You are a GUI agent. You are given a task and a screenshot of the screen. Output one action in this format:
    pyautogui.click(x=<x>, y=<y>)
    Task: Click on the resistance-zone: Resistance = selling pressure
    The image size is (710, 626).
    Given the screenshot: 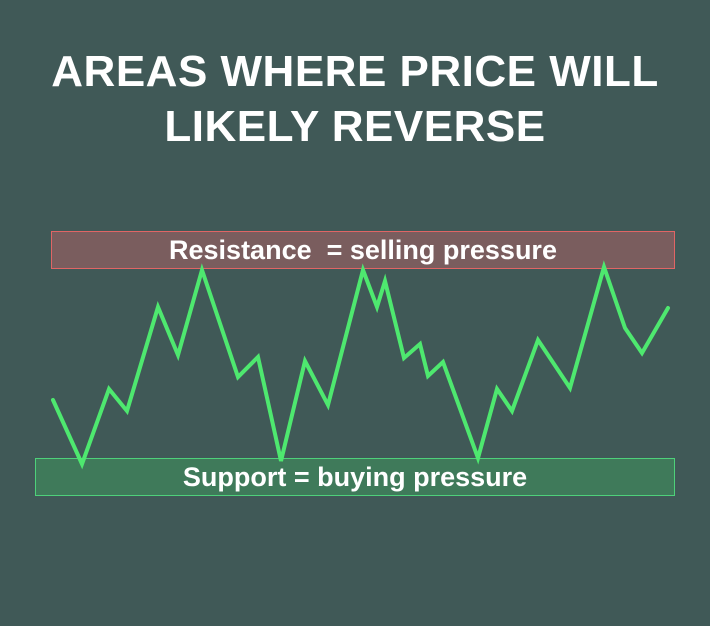 What is the action you would take?
    pyautogui.click(x=363, y=250)
    